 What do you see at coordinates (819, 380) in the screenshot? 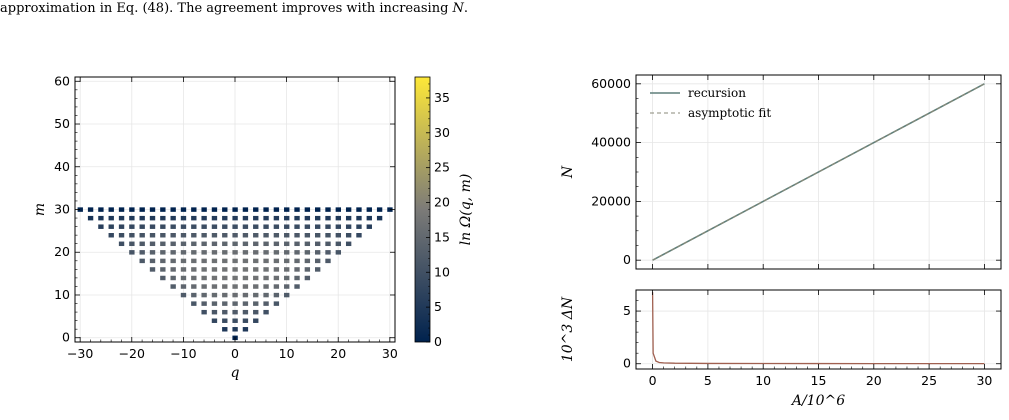
I see `x-tick-label: 15` at bounding box center [819, 380].